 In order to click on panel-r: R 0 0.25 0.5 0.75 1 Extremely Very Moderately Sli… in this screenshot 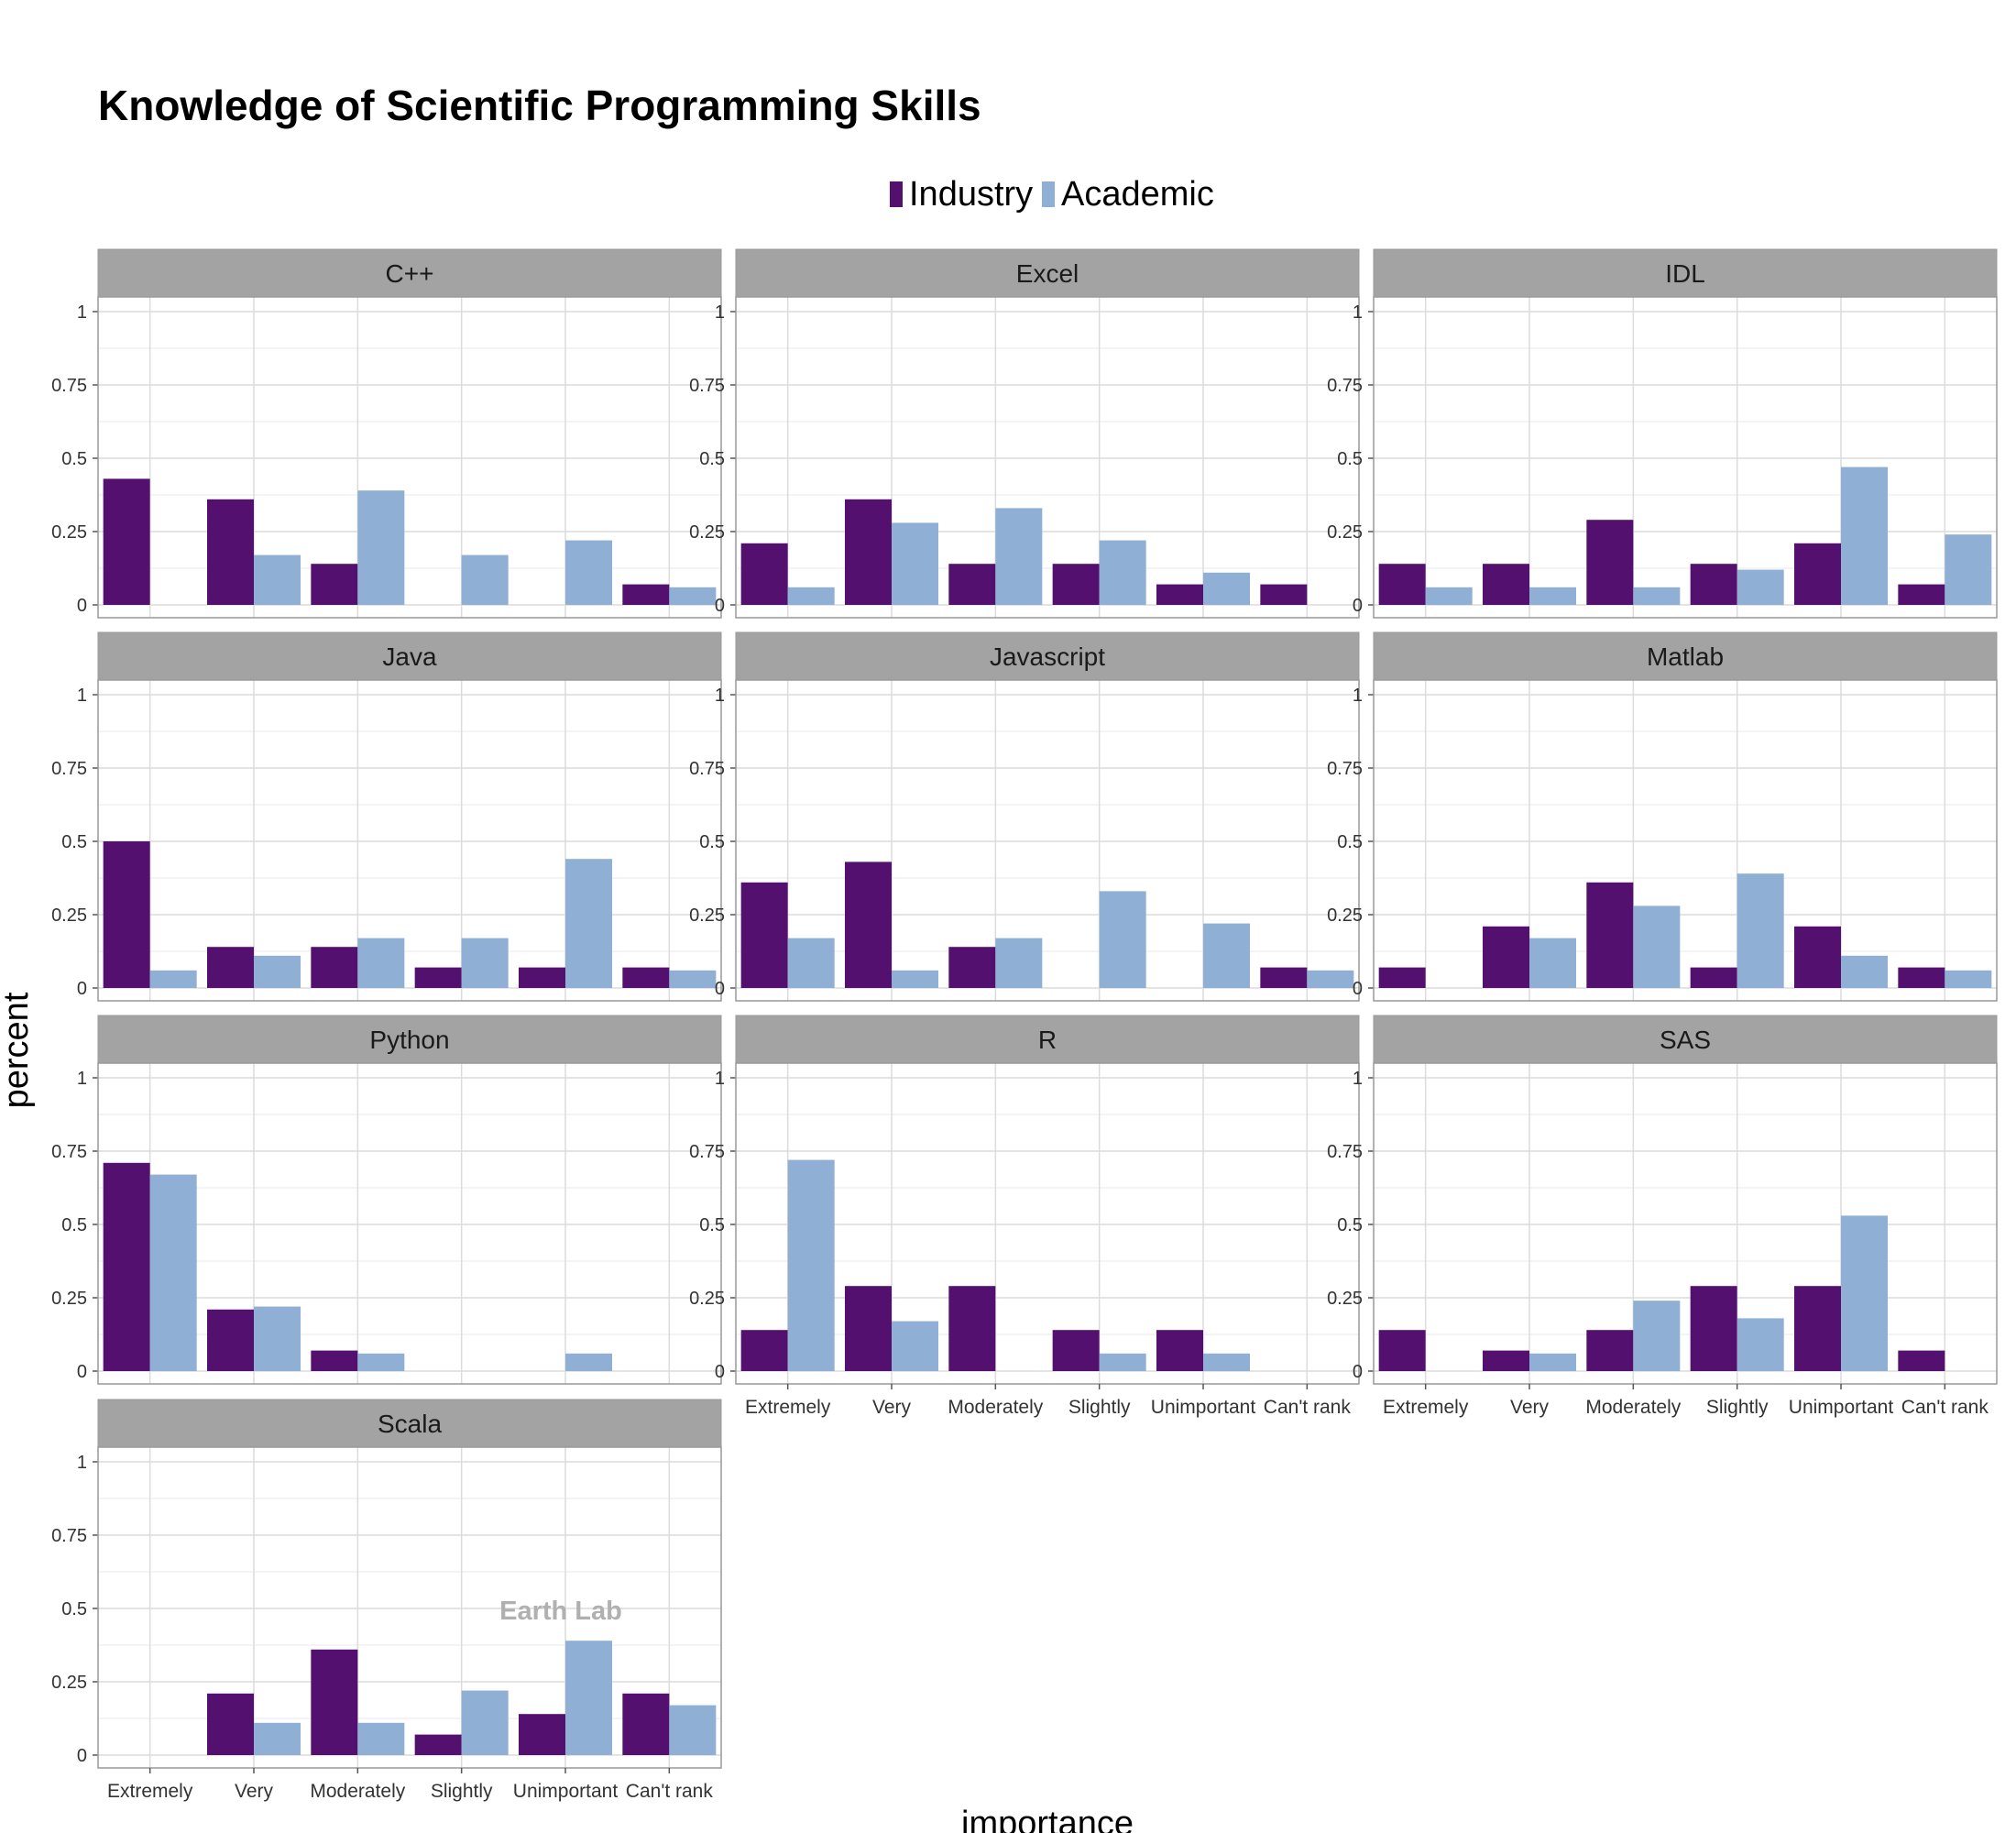, I will do `click(1024, 1216)`.